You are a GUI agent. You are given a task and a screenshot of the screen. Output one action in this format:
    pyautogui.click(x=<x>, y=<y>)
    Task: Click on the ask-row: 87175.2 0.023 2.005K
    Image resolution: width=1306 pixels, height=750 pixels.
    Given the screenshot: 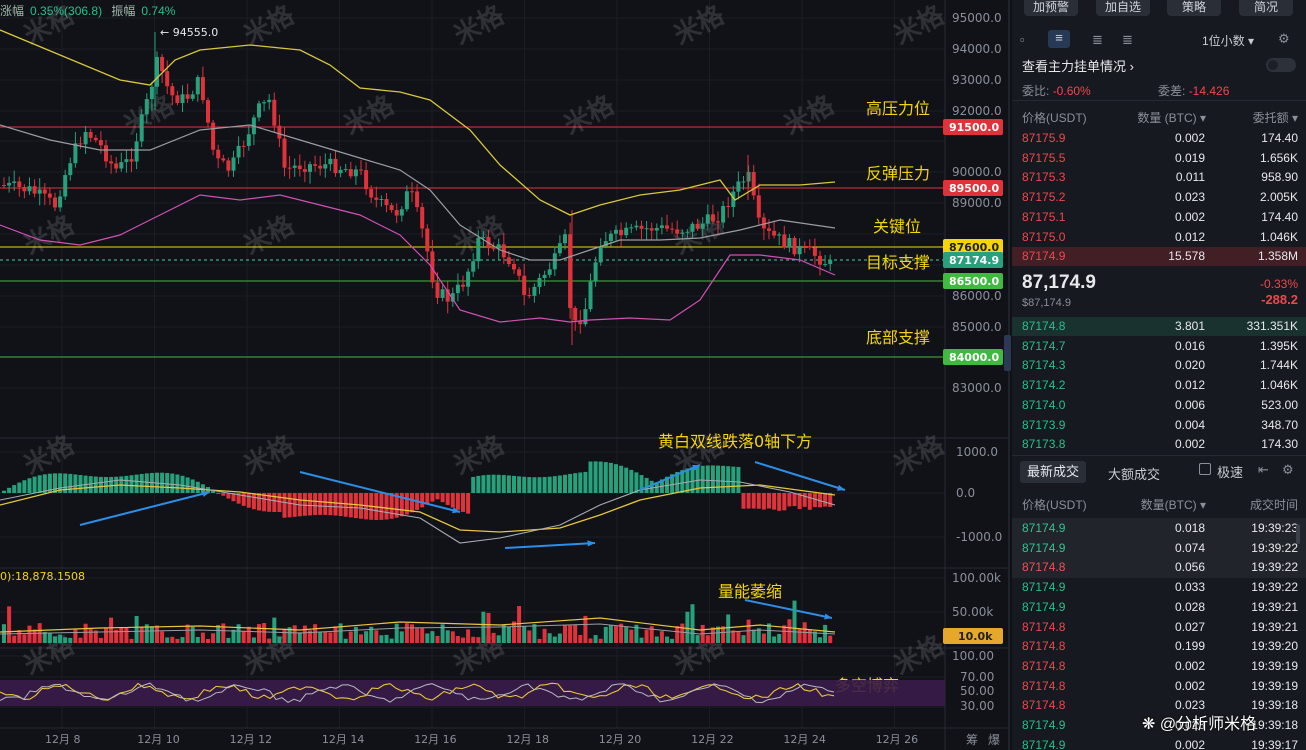 What is the action you would take?
    pyautogui.click(x=1160, y=197)
    